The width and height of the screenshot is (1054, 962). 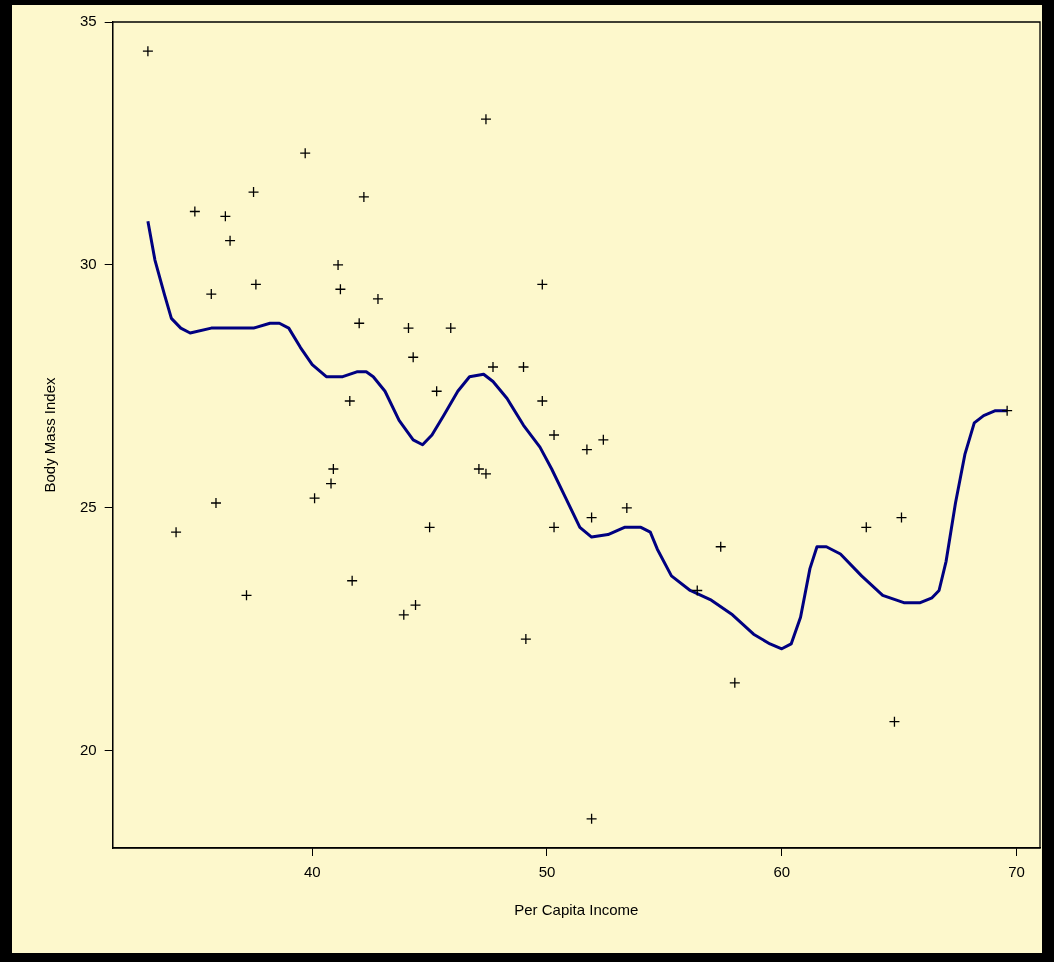 I want to click on x-axis-title: Per Capita Income, so click(x=576, y=910).